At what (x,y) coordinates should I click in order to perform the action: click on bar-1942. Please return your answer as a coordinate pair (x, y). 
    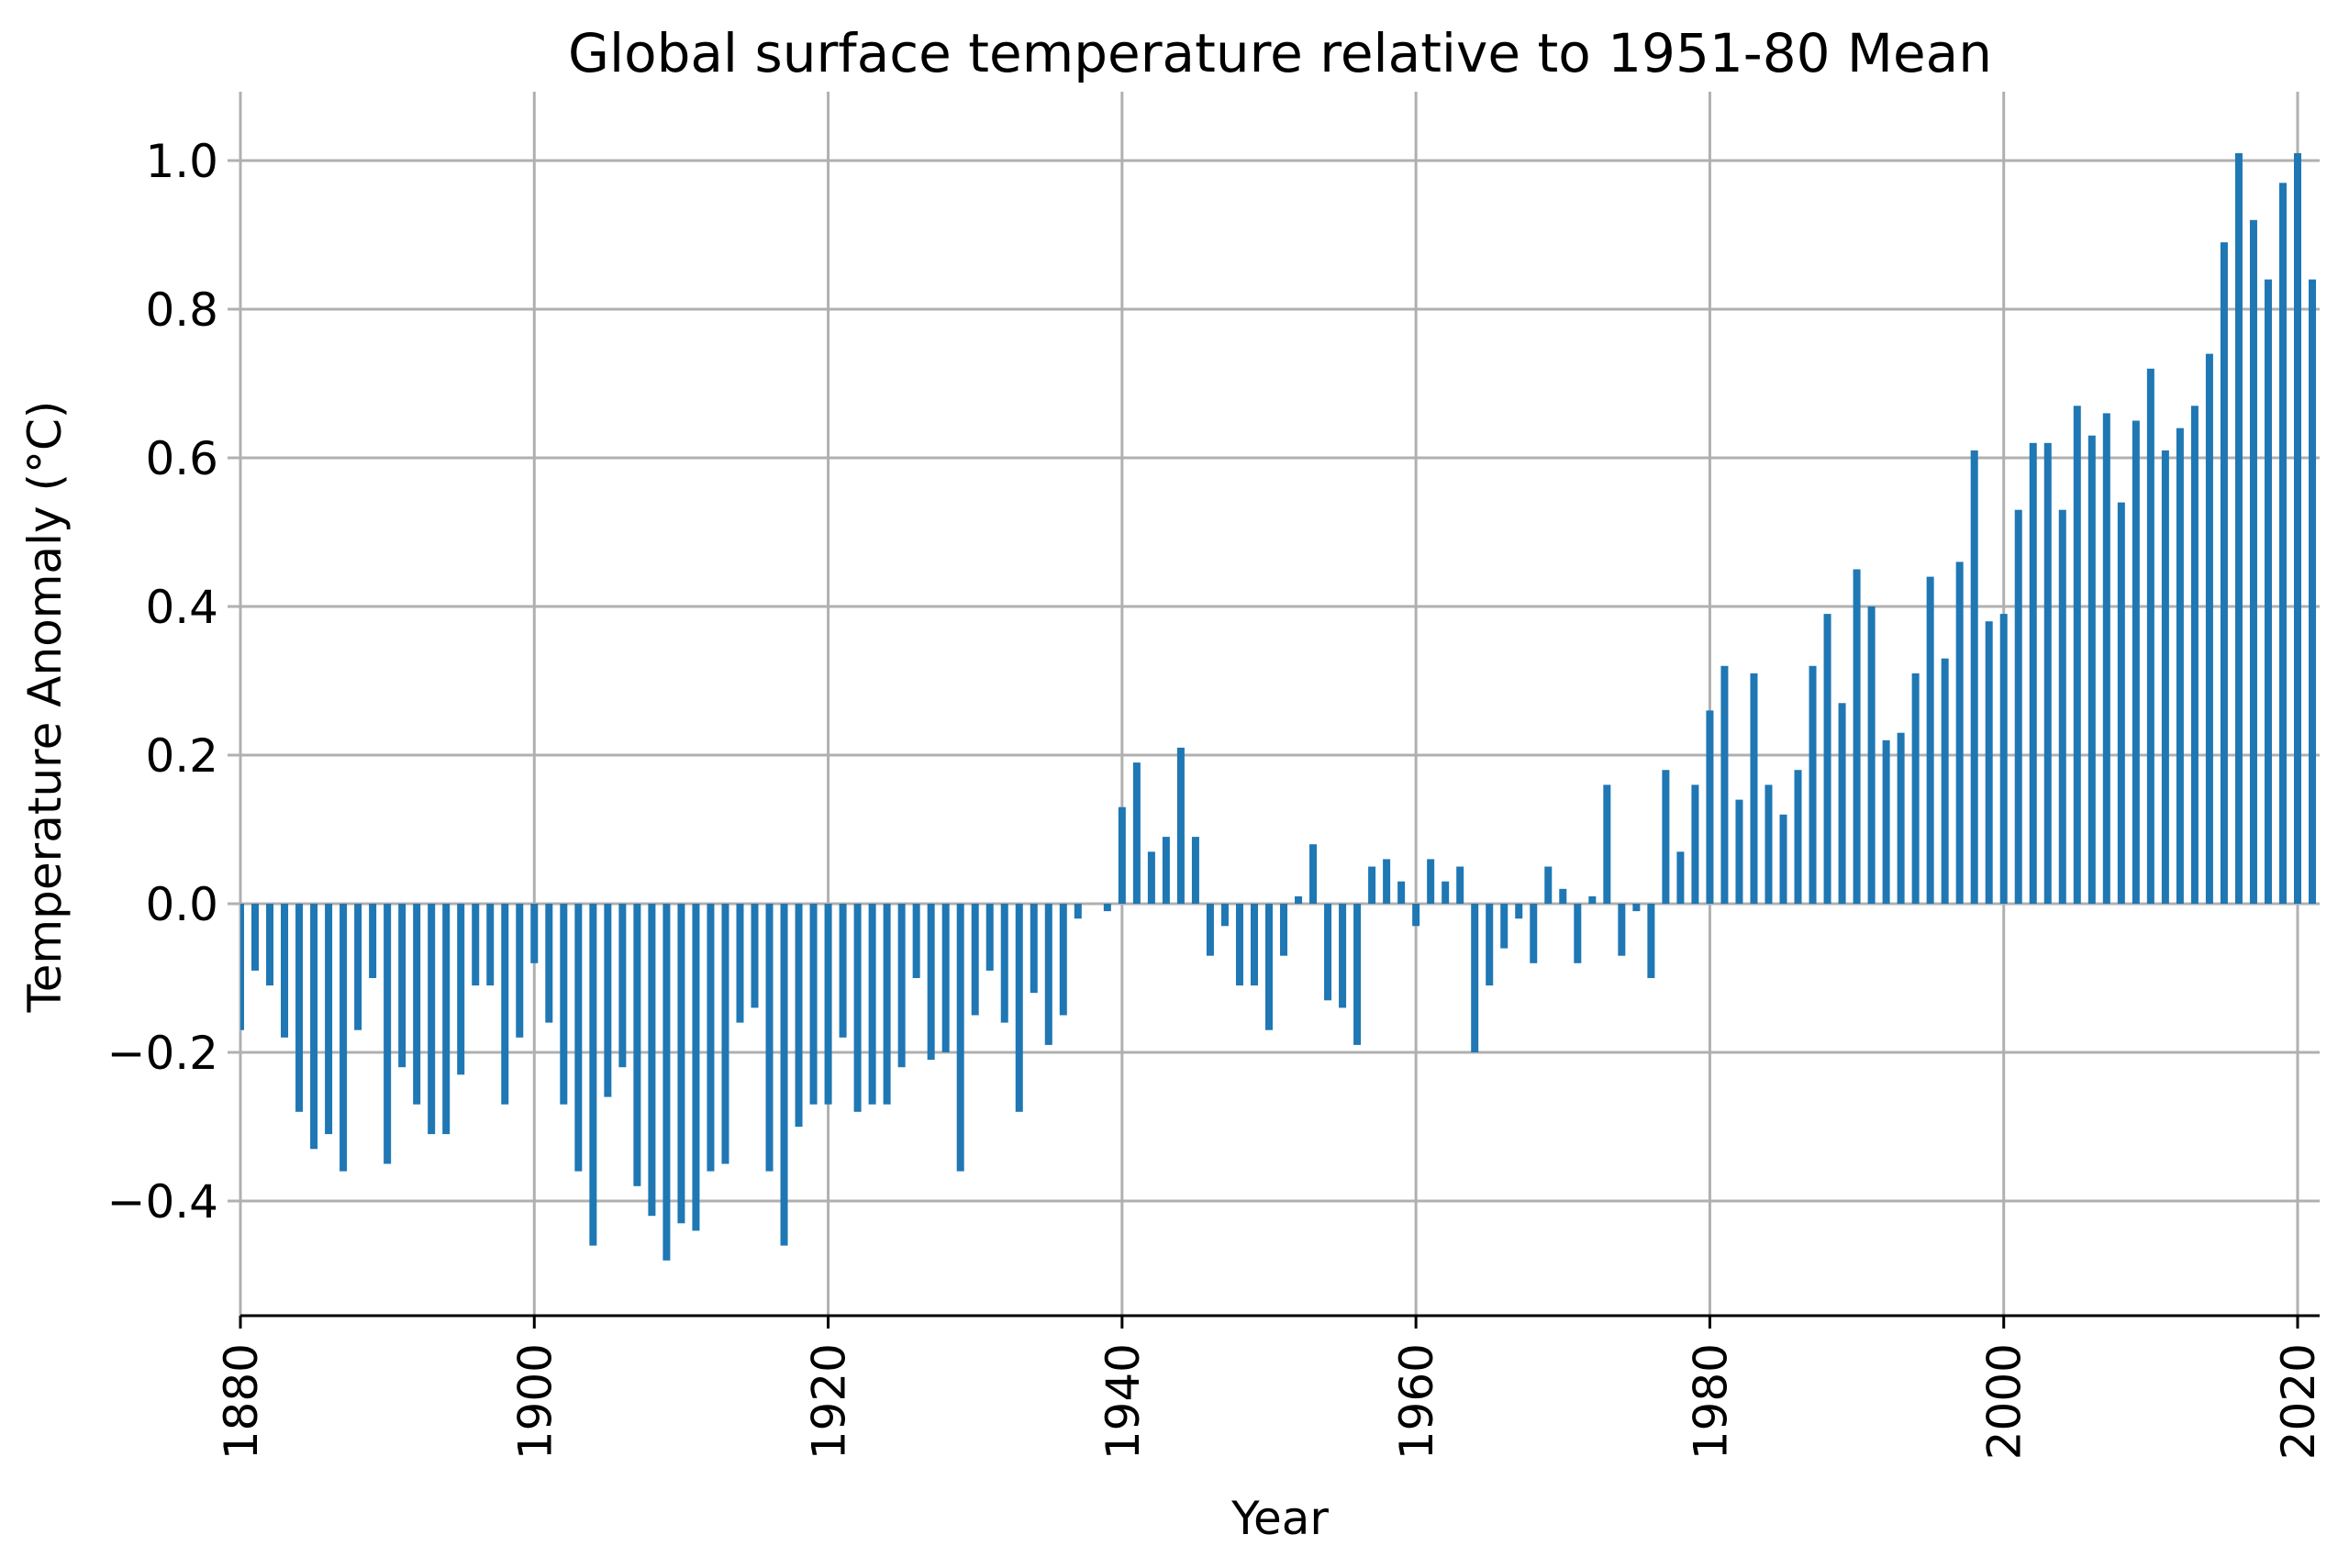
    Looking at the image, I should click on (1151, 877).